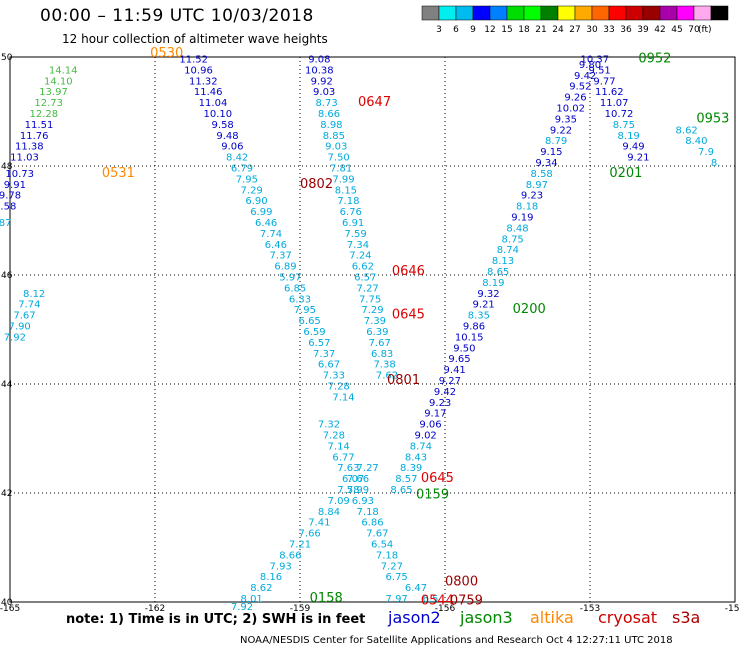 The image size is (740, 650). Describe the element at coordinates (281, 256) in the screenshot. I see `data-point-label: 7.37` at that location.